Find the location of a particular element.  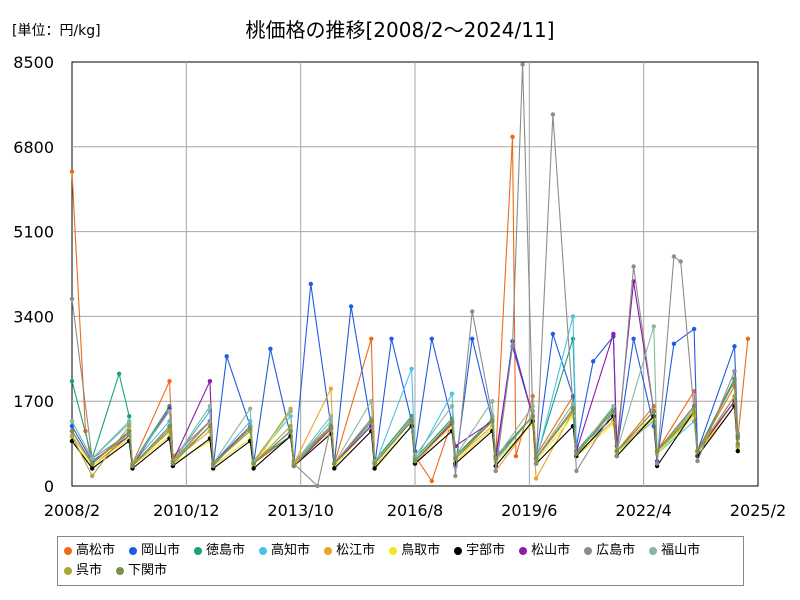

legend-item: 宇部市 is located at coordinates (479, 551).